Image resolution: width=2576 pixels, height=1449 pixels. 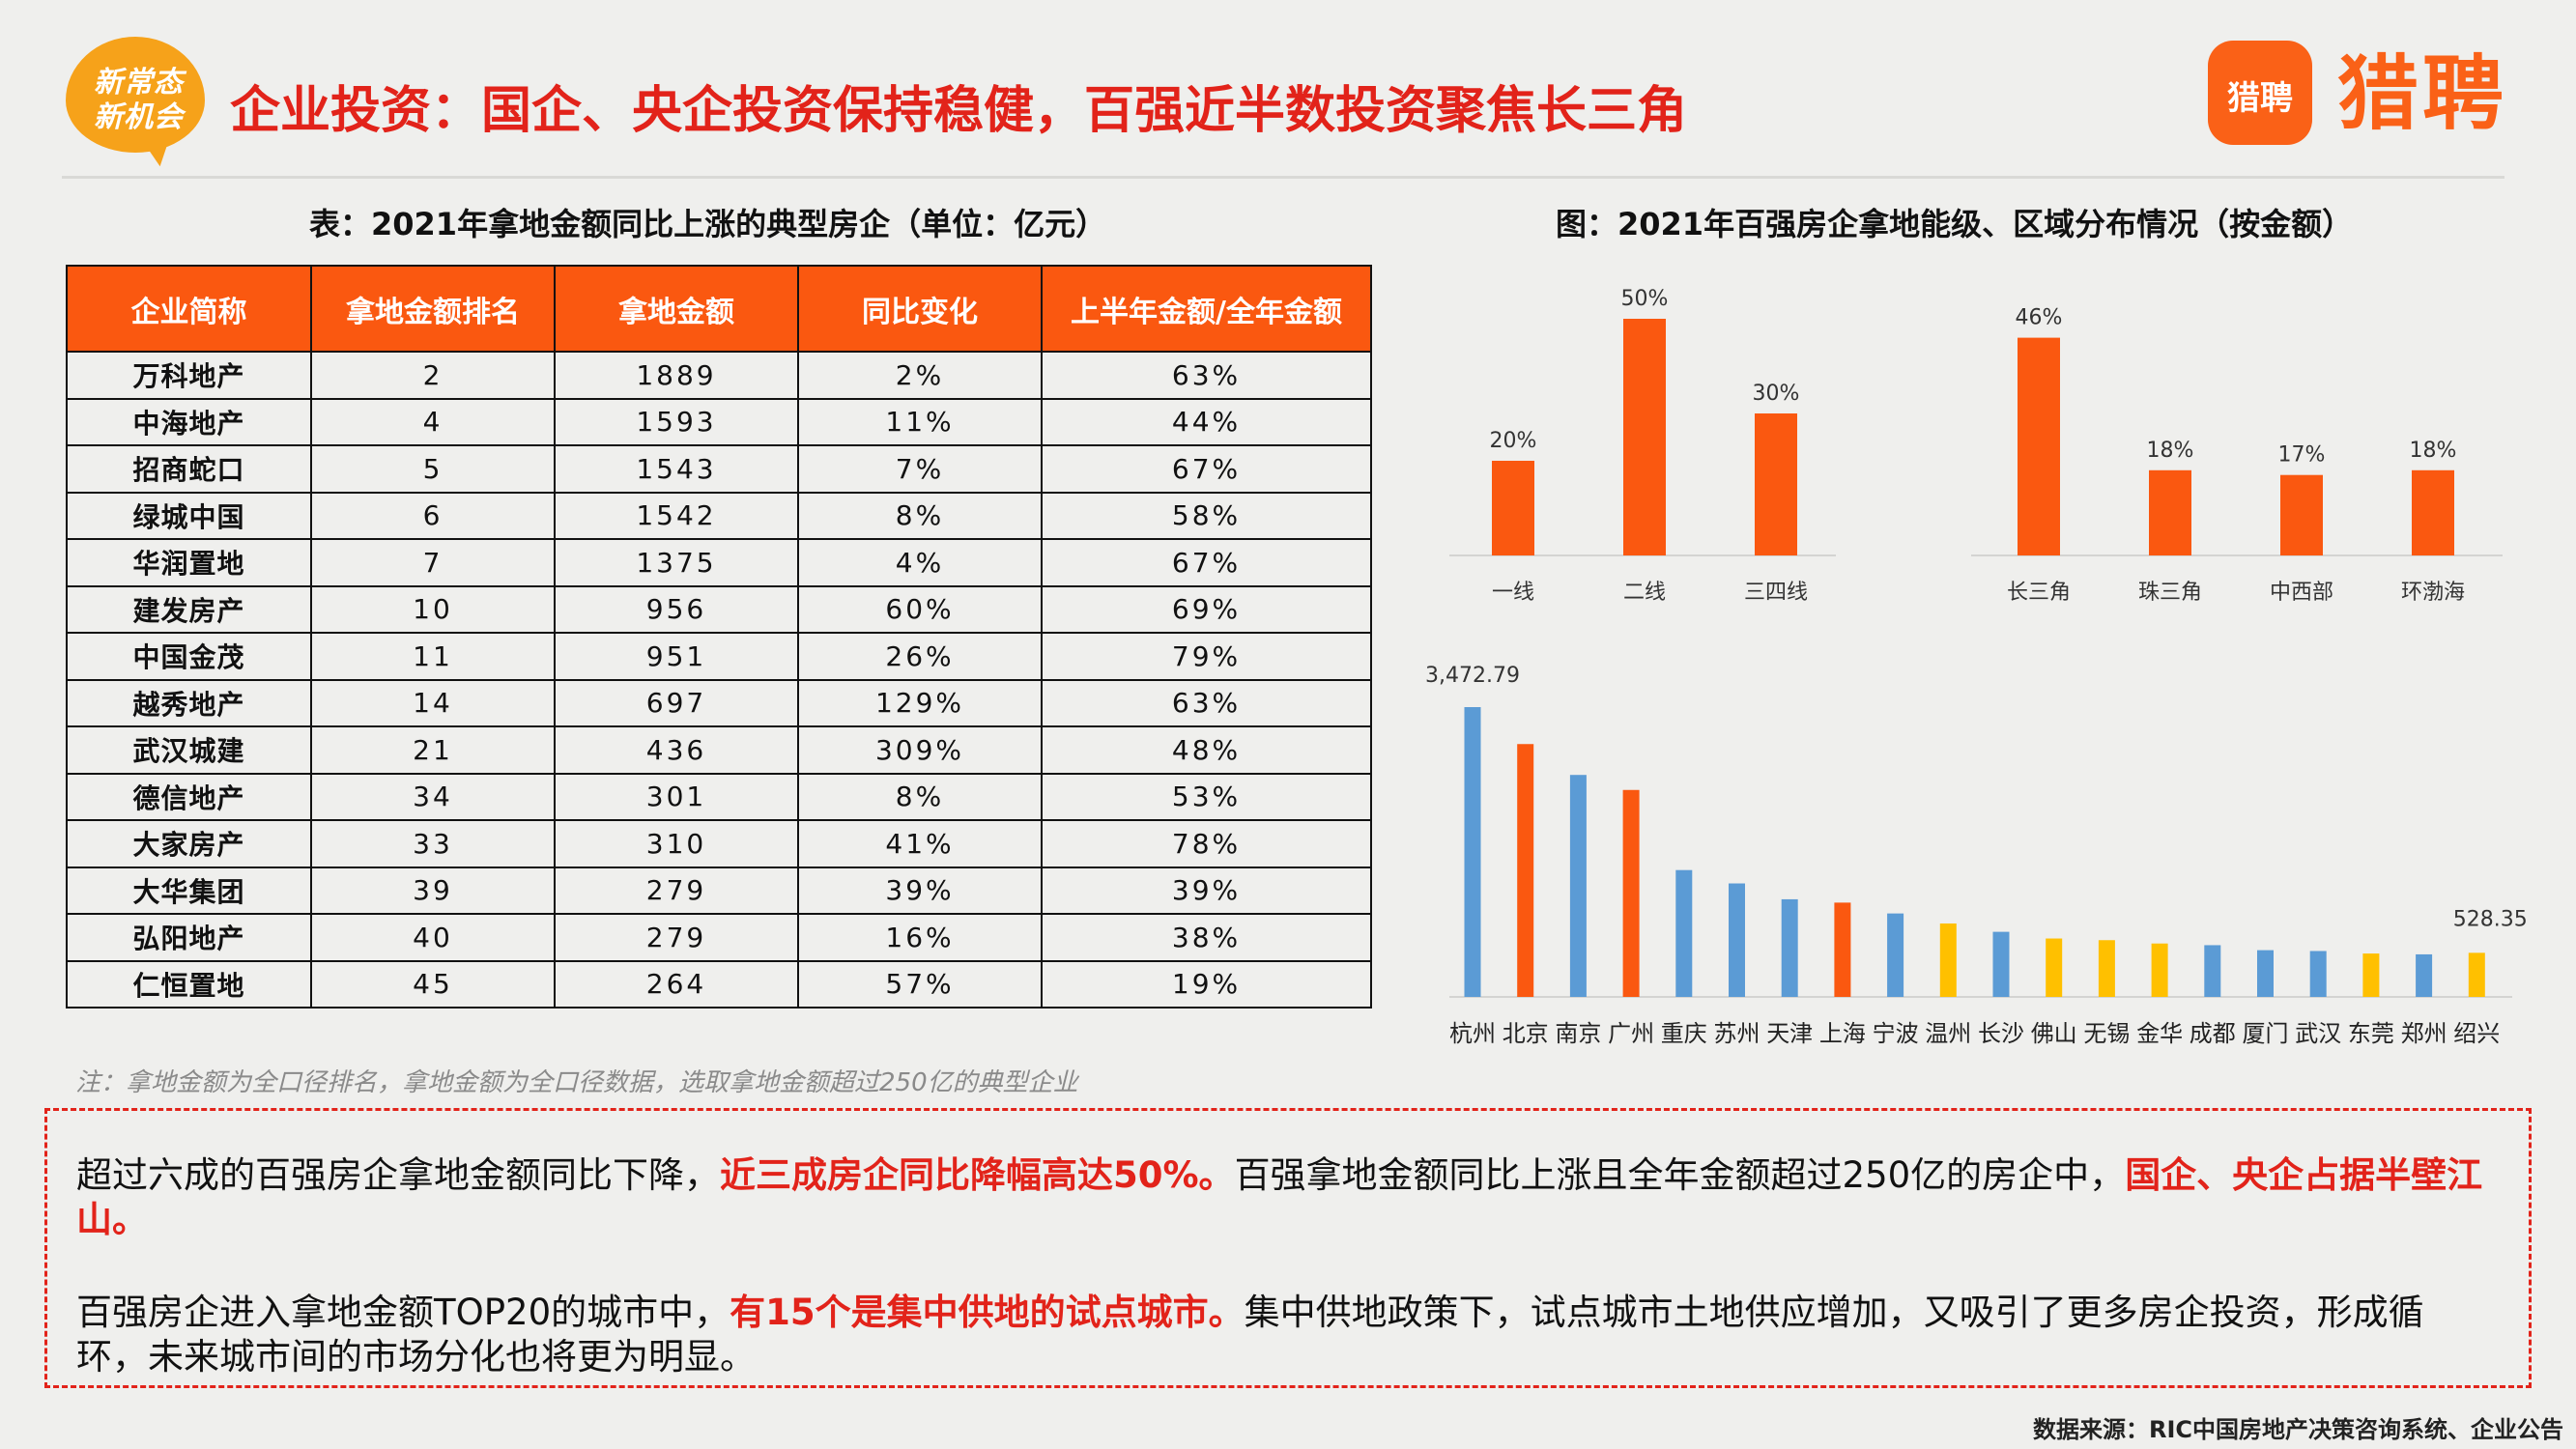 What do you see at coordinates (2371, 1033) in the screenshot?
I see `city-label: 东莞` at bounding box center [2371, 1033].